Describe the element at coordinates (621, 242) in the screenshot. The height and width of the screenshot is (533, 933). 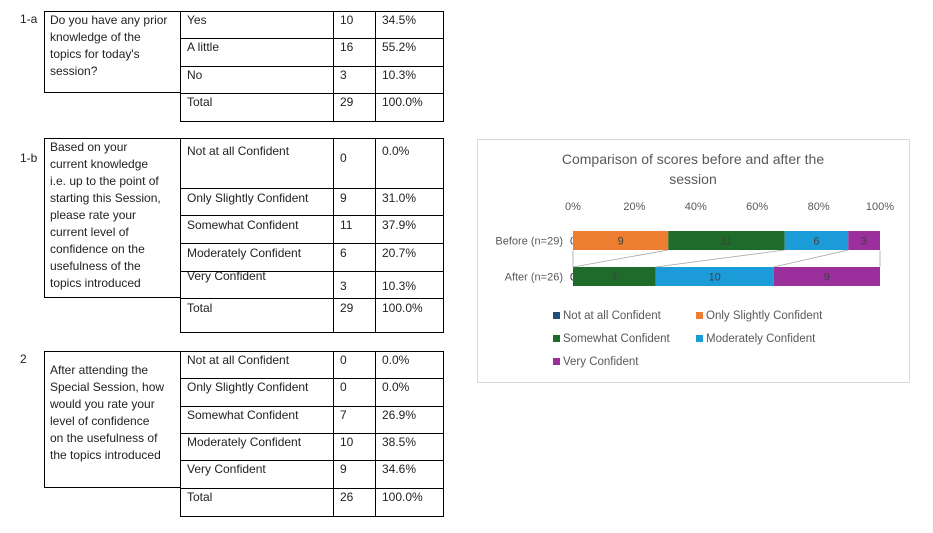
I see `data-label: 9` at that location.